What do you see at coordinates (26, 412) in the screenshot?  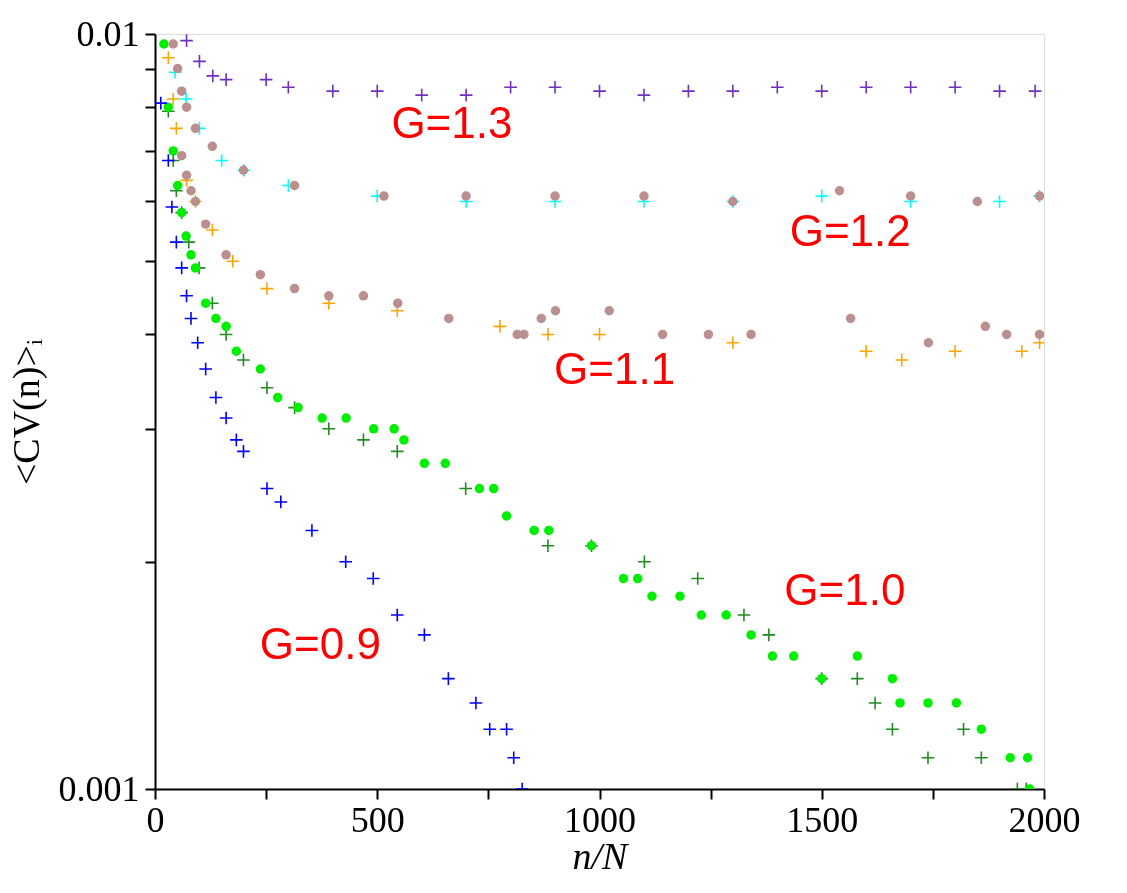 I see `y-axis-title: <CV(n)>ᵢ` at bounding box center [26, 412].